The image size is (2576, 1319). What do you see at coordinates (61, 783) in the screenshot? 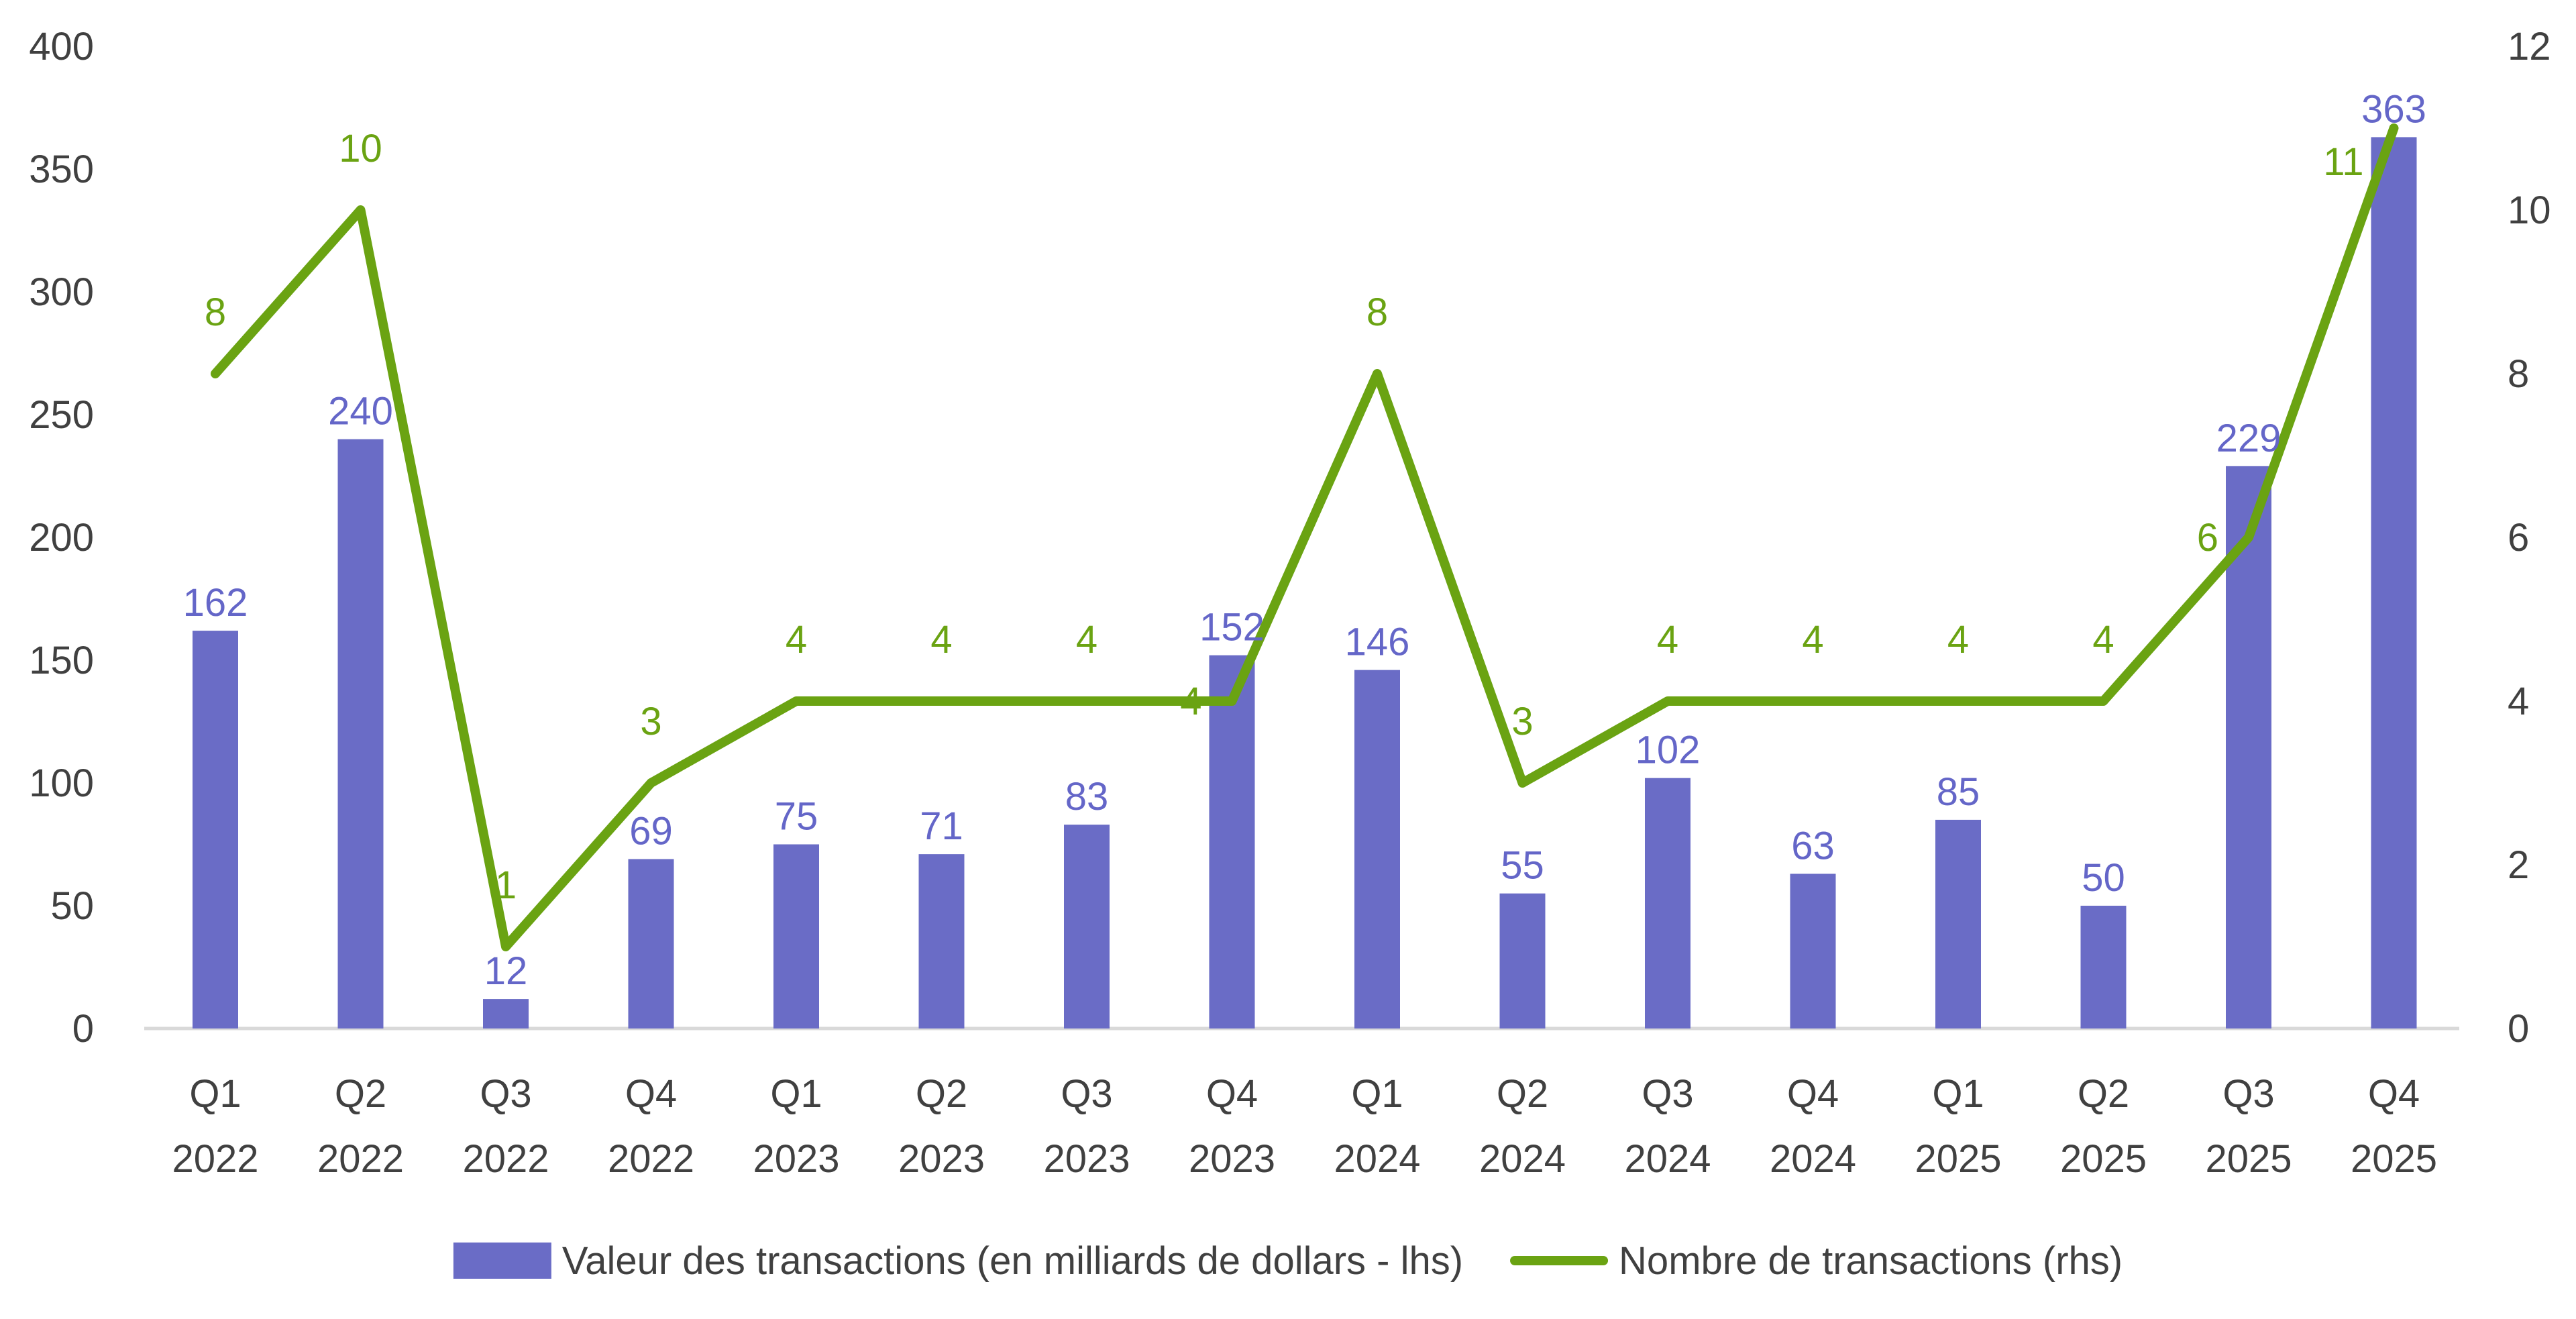
I see `left-tick-label: 100` at bounding box center [61, 783].